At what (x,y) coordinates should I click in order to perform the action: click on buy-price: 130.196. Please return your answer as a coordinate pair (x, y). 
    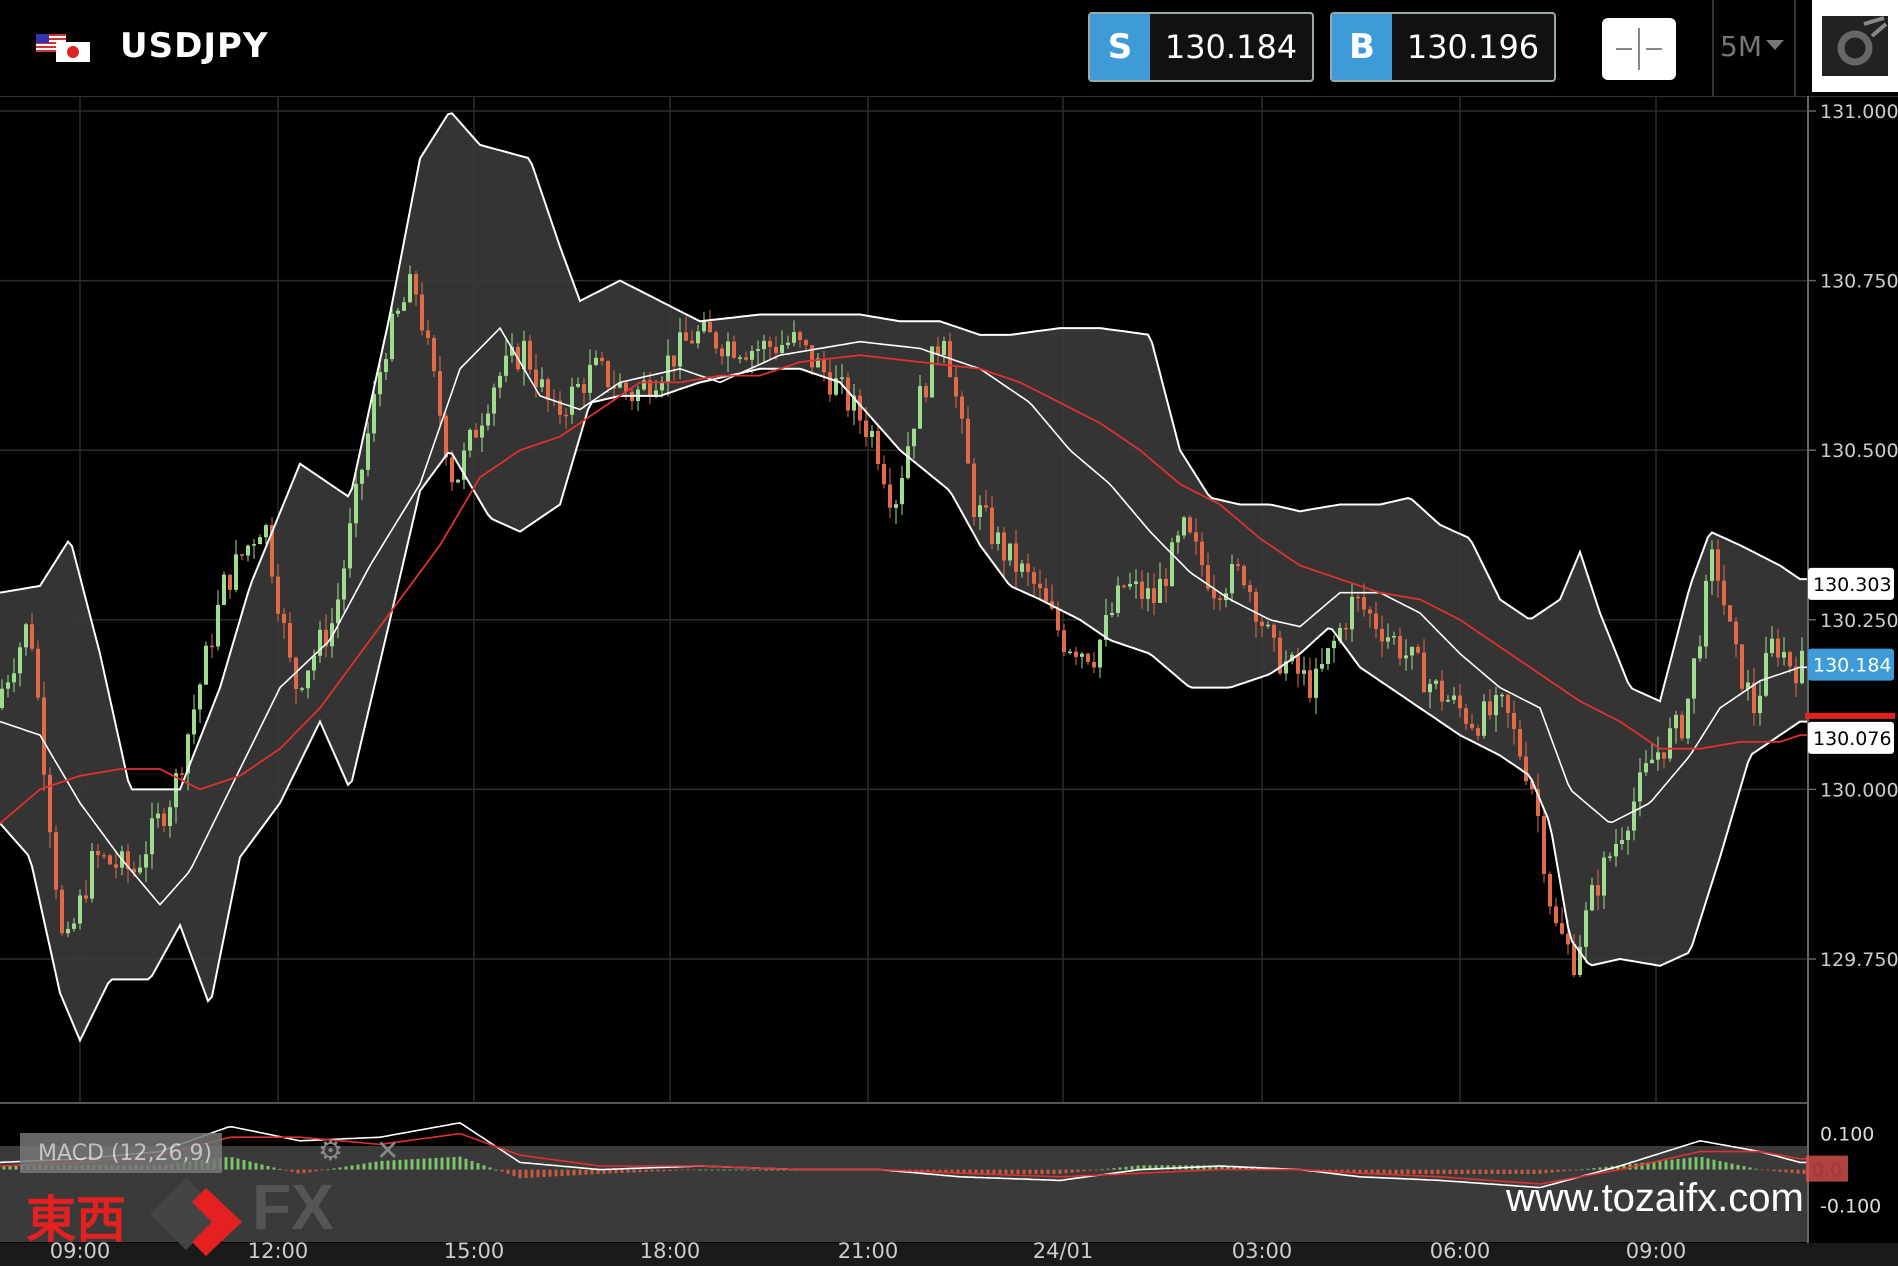
    Looking at the image, I should click on (1473, 47).